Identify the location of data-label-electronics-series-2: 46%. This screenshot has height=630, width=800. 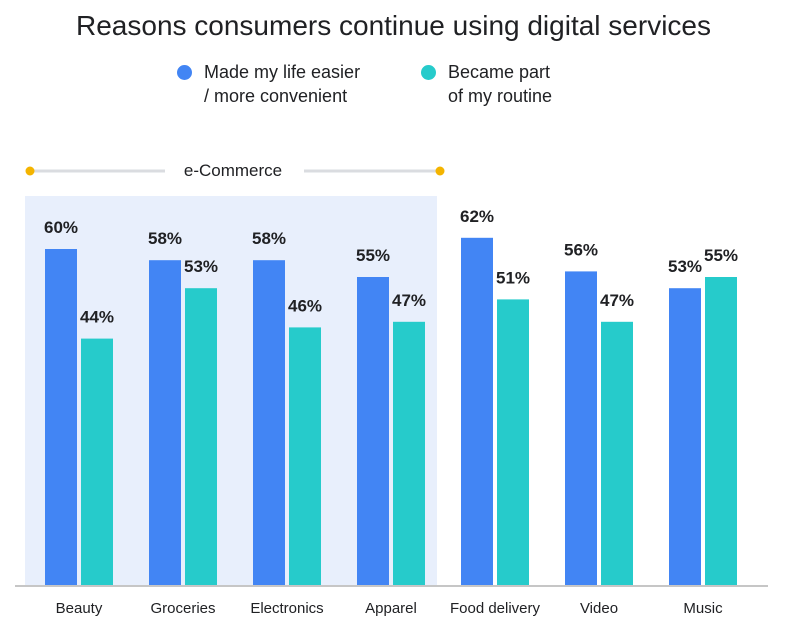
(305, 305).